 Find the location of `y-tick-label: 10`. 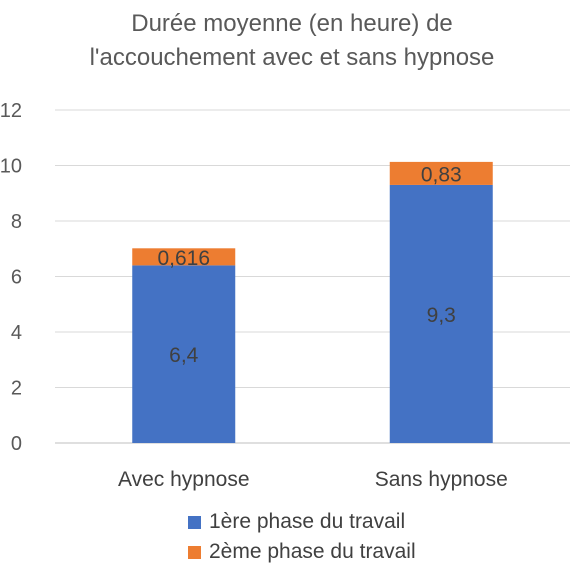

y-tick-label: 10 is located at coordinates (11, 167).